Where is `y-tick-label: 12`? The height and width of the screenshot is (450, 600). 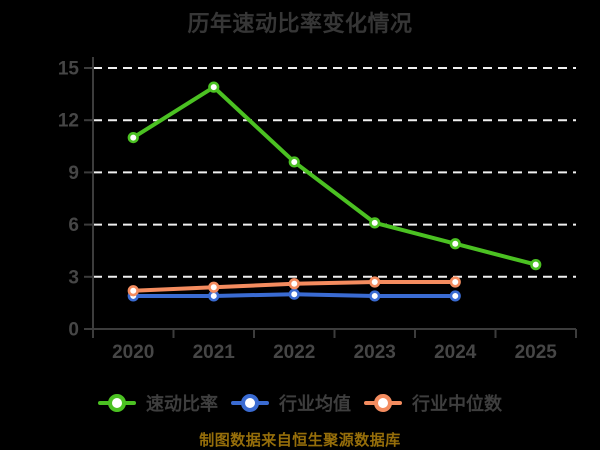 y-tick-label: 12 is located at coordinates (68, 121).